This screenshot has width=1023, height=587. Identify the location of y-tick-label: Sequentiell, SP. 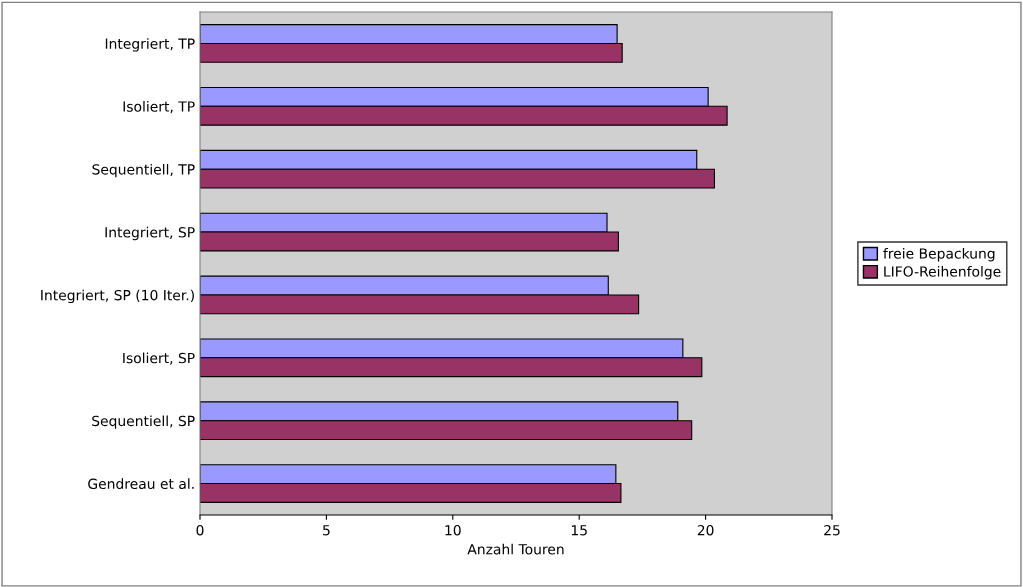
(143, 422).